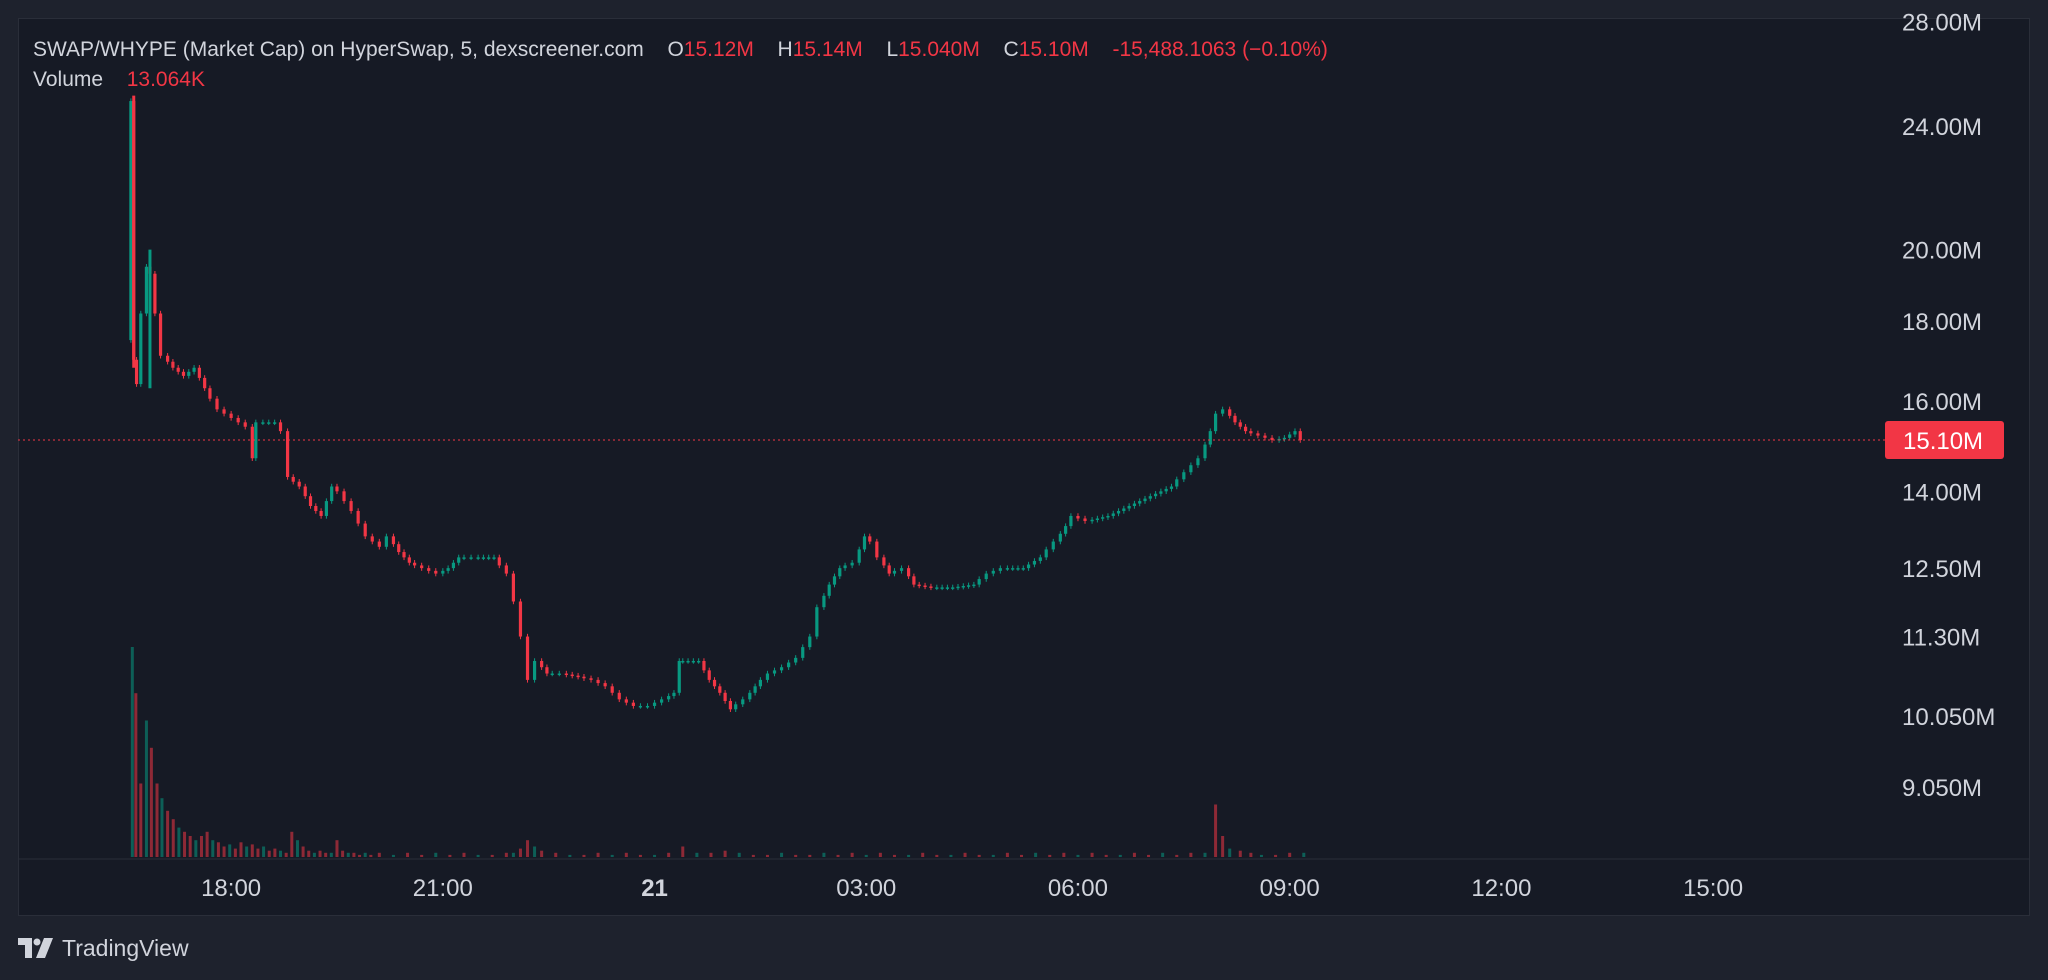  What do you see at coordinates (1942, 569) in the screenshot?
I see `price-tick-label: 12.50M` at bounding box center [1942, 569].